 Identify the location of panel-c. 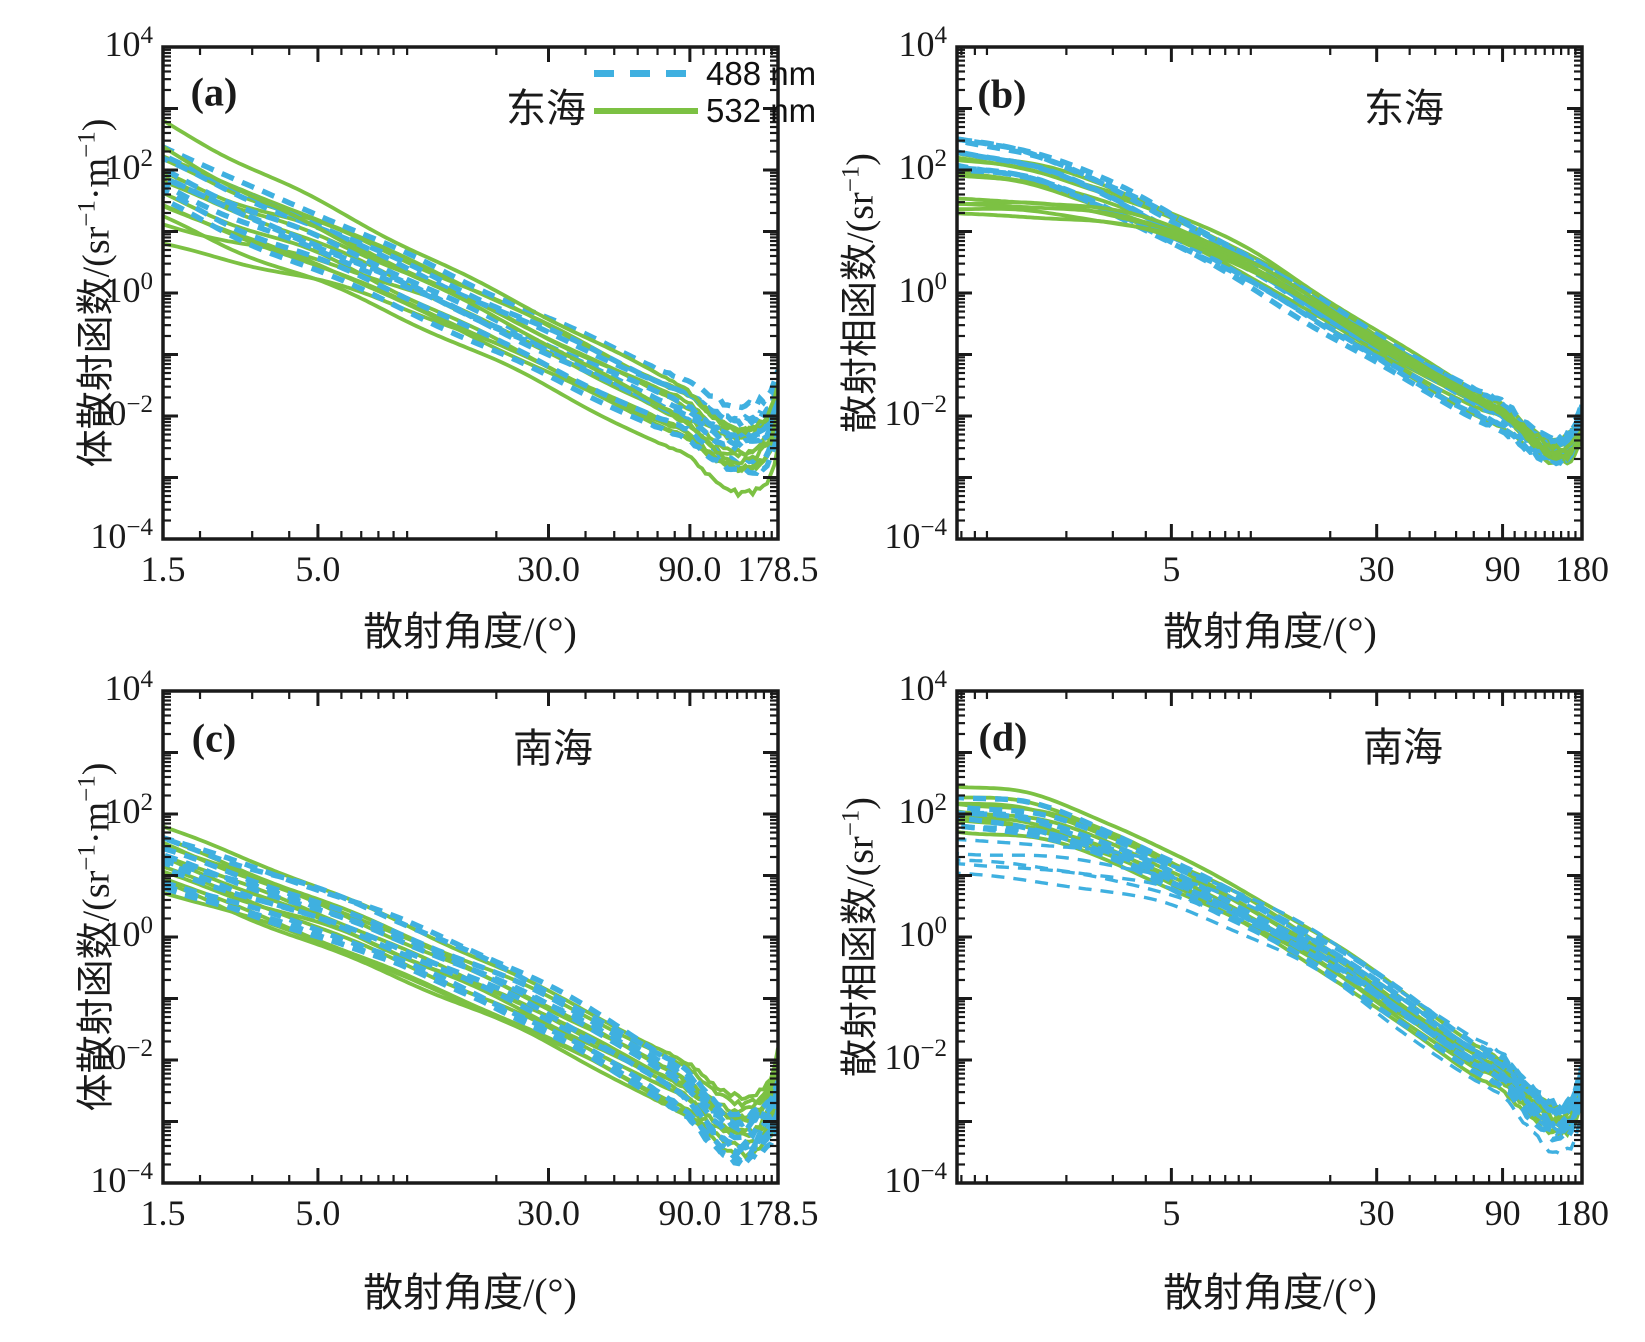
(470, 937).